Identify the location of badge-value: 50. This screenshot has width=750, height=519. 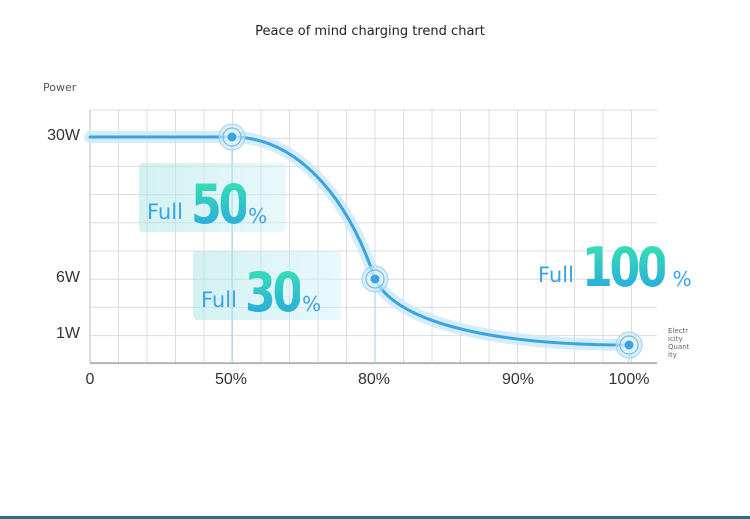
(219, 204).